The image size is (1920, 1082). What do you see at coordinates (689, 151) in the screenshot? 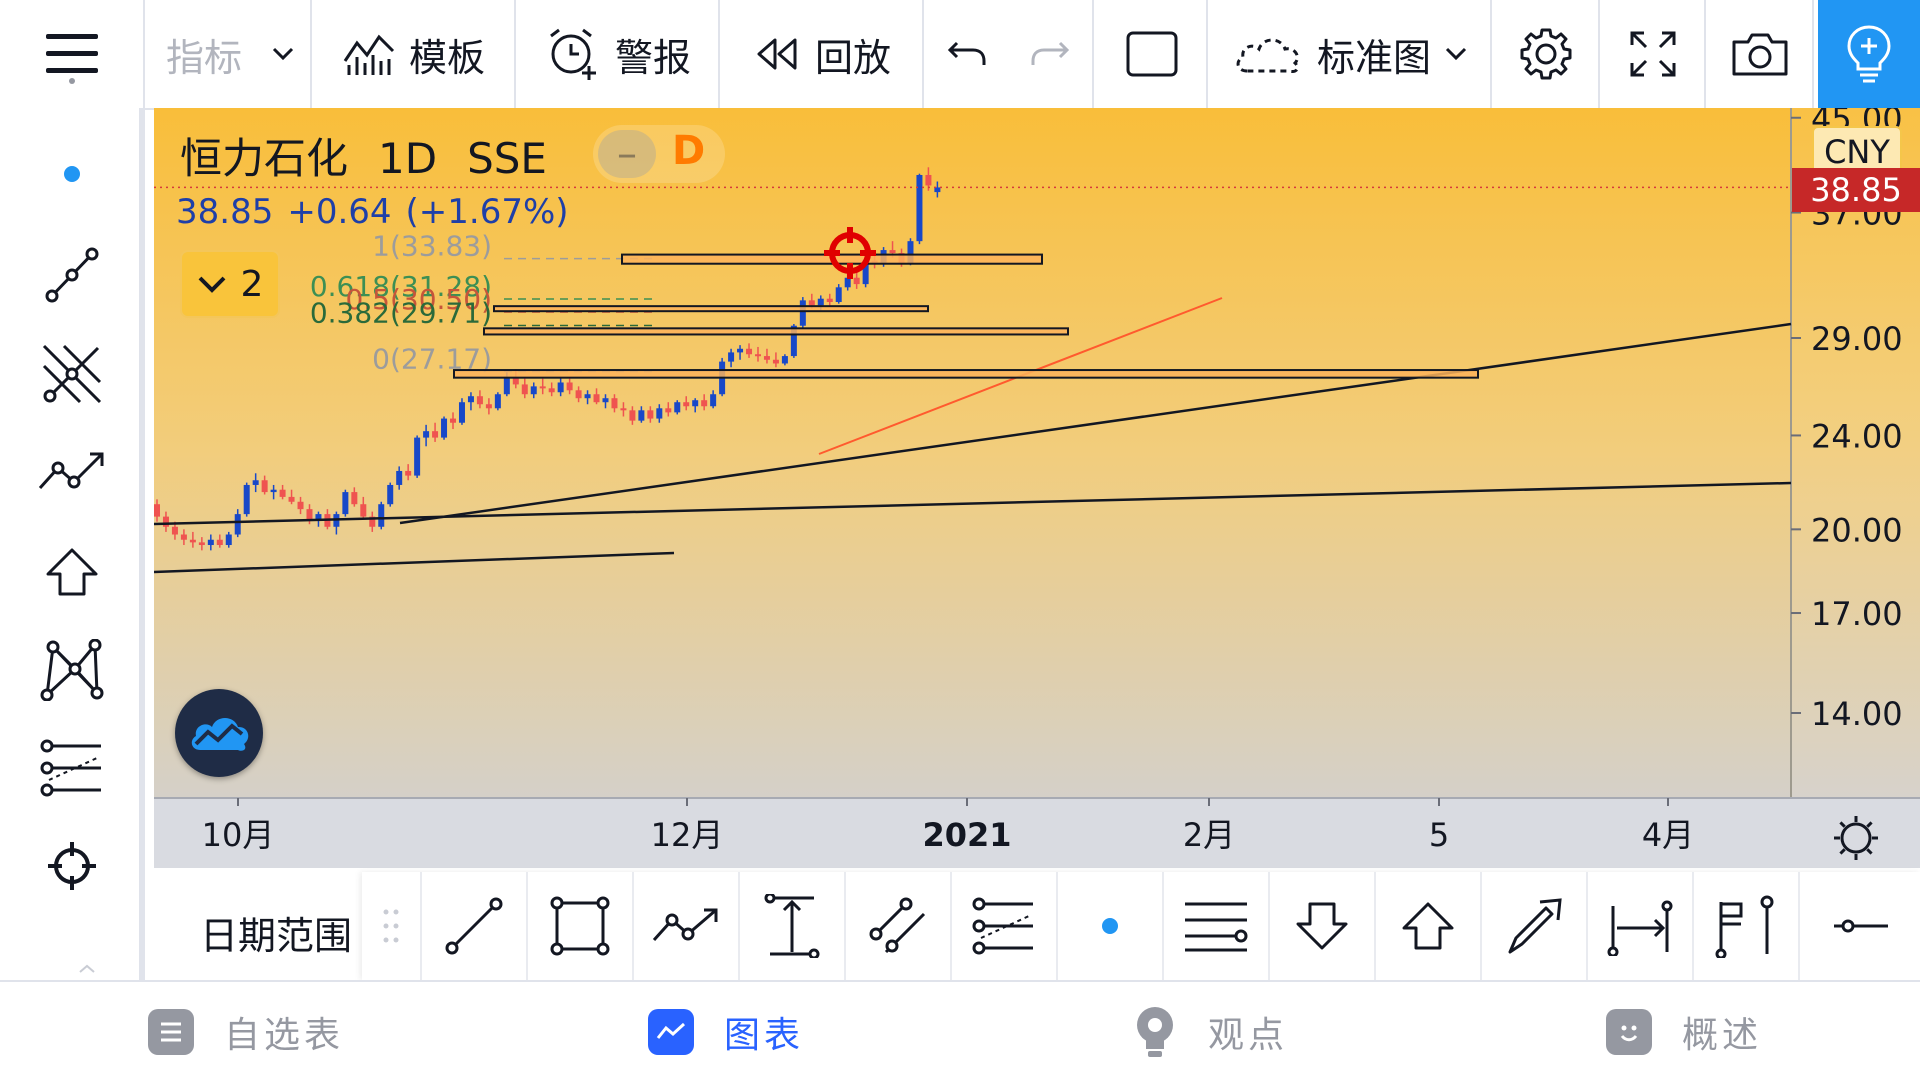
I see `data-mode-badge: D` at bounding box center [689, 151].